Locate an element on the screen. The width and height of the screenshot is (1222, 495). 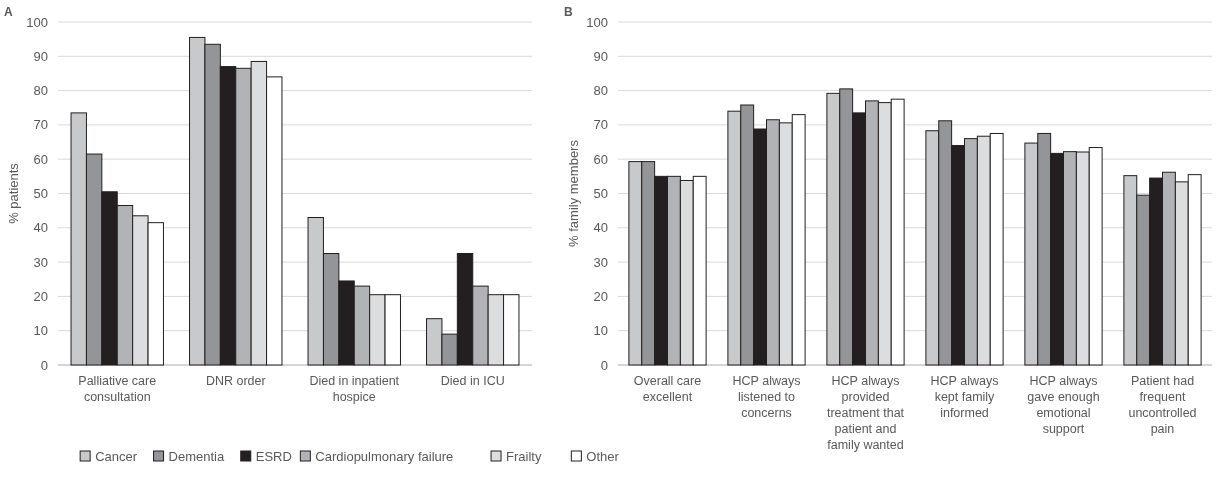
x-tick-label: Died in ICU is located at coordinates (472, 381).